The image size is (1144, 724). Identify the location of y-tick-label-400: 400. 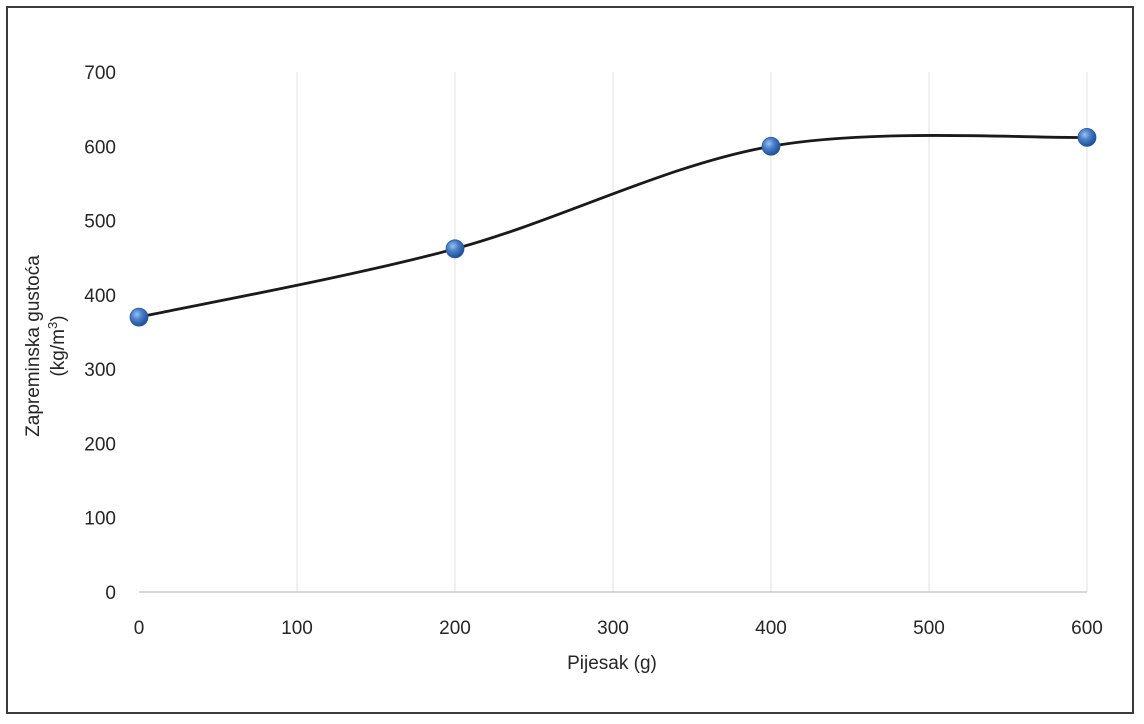
(100, 296).